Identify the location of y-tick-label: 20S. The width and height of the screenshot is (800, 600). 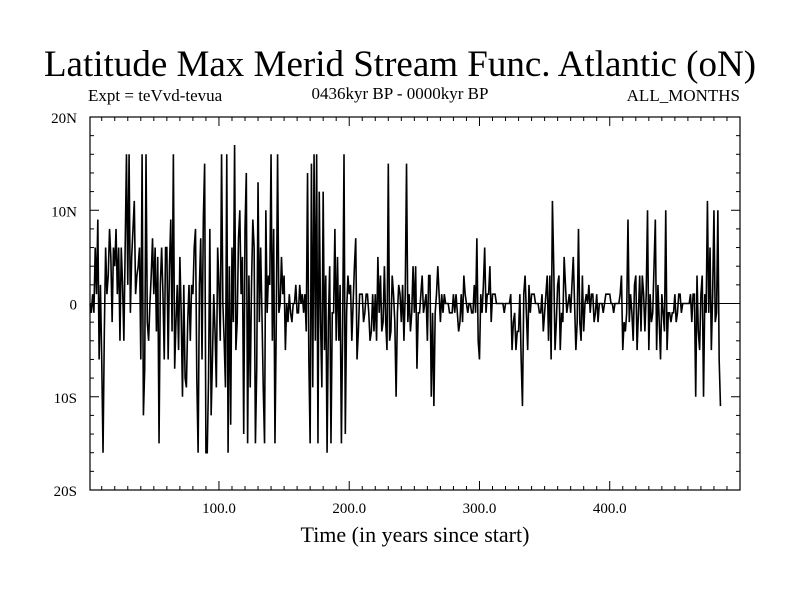
(65, 492).